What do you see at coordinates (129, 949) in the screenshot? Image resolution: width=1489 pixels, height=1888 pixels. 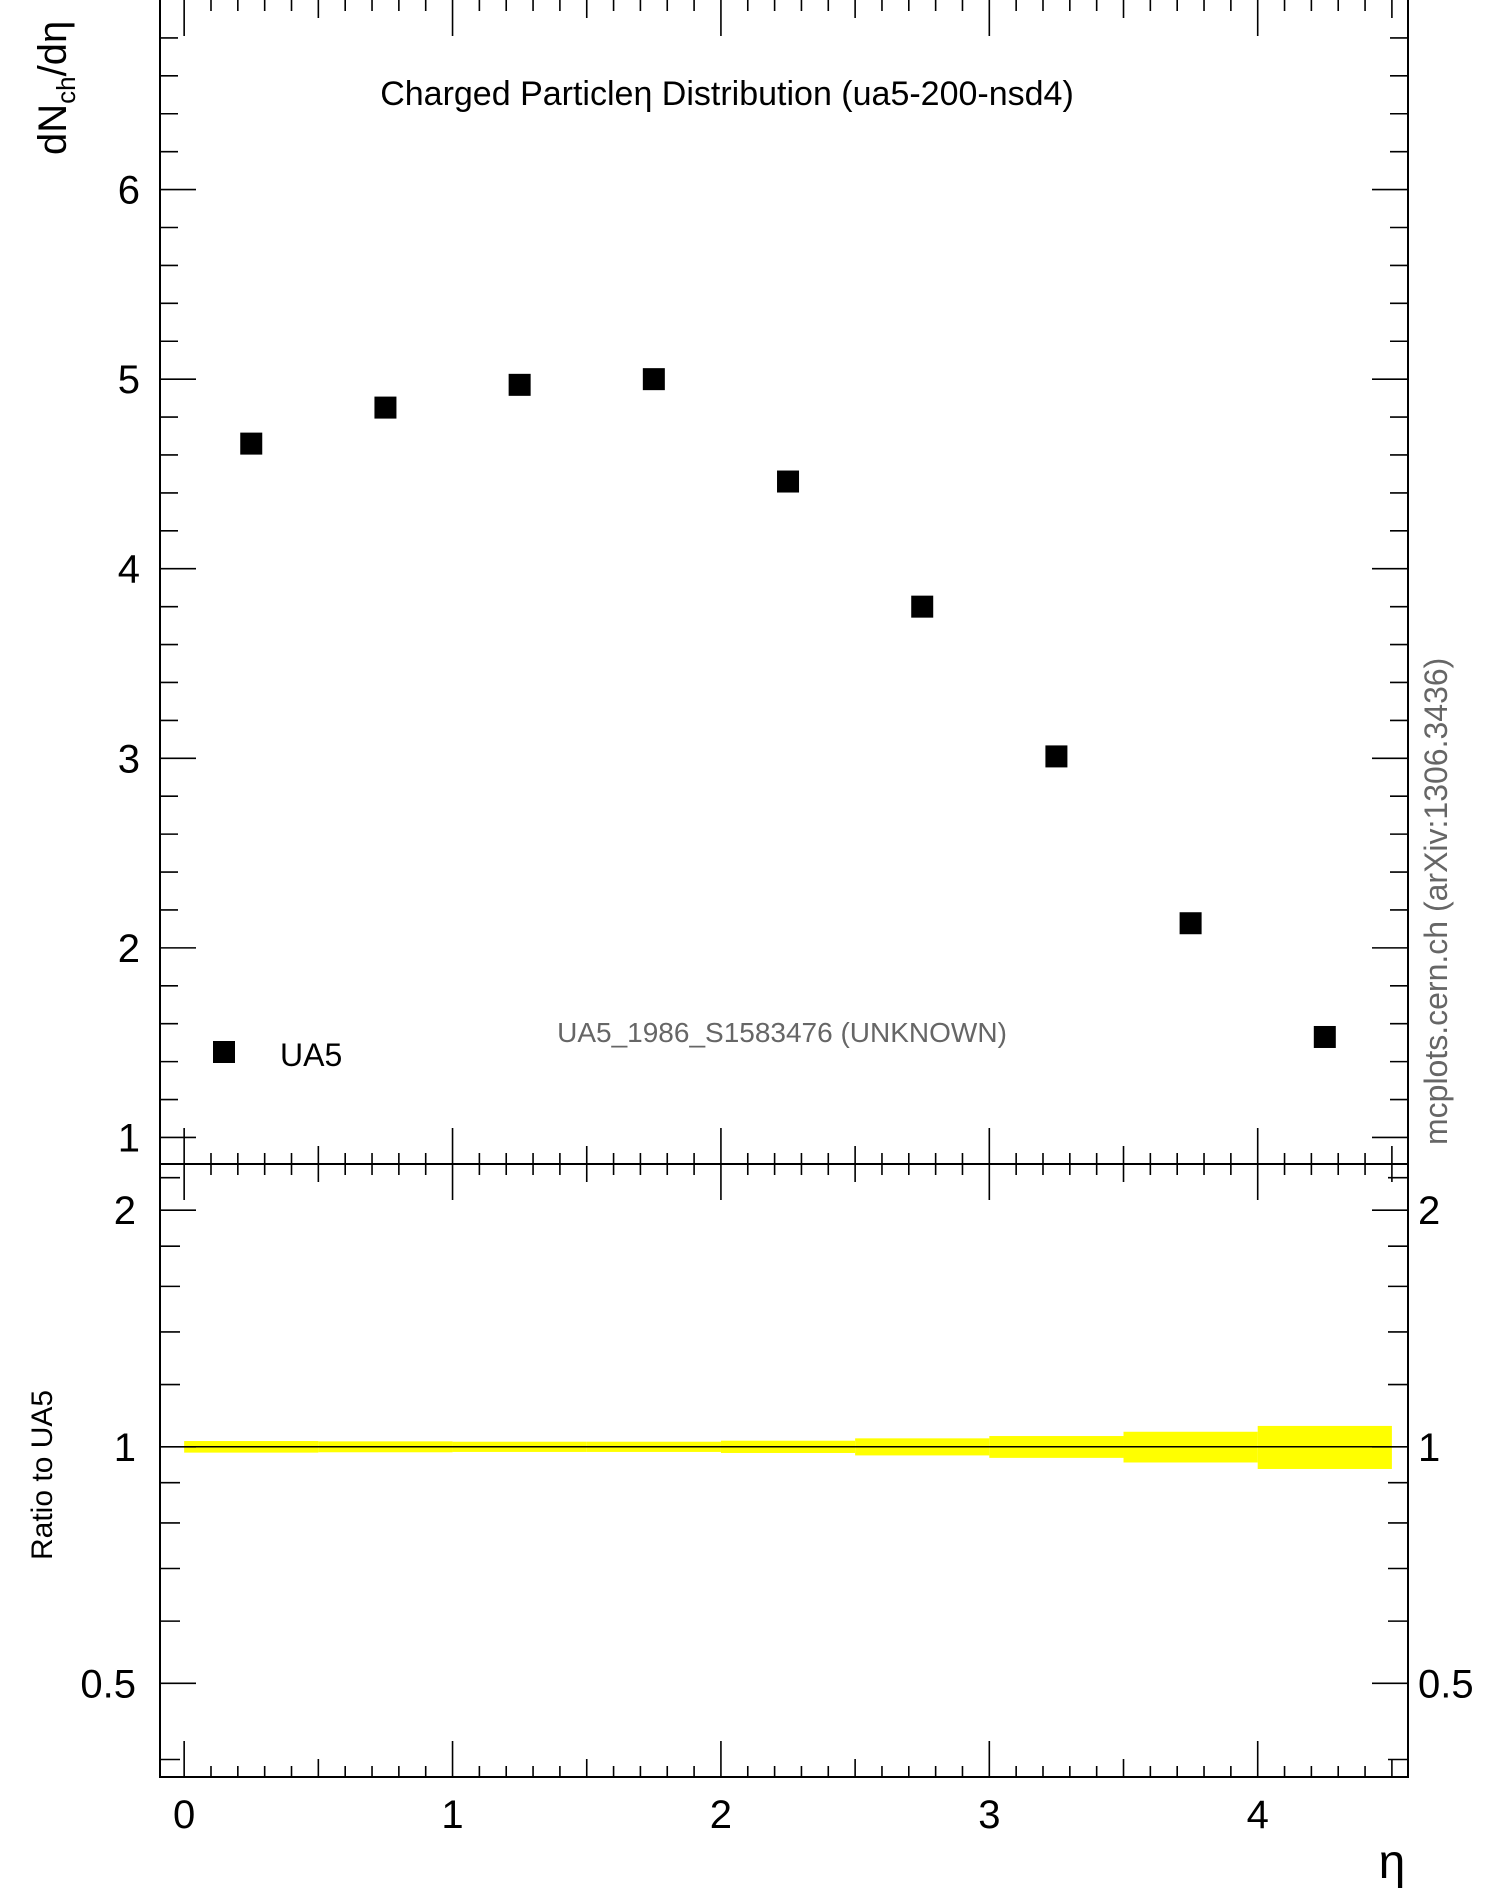 I see `main-y-tick-label: 2` at bounding box center [129, 949].